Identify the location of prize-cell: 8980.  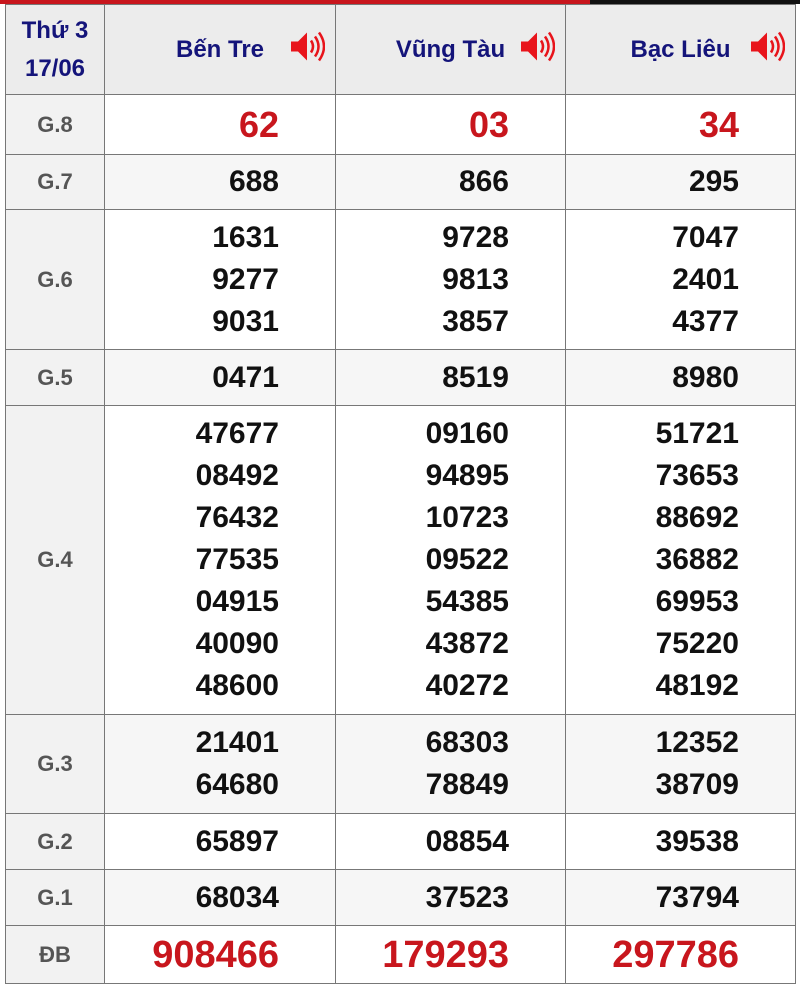
(680, 377).